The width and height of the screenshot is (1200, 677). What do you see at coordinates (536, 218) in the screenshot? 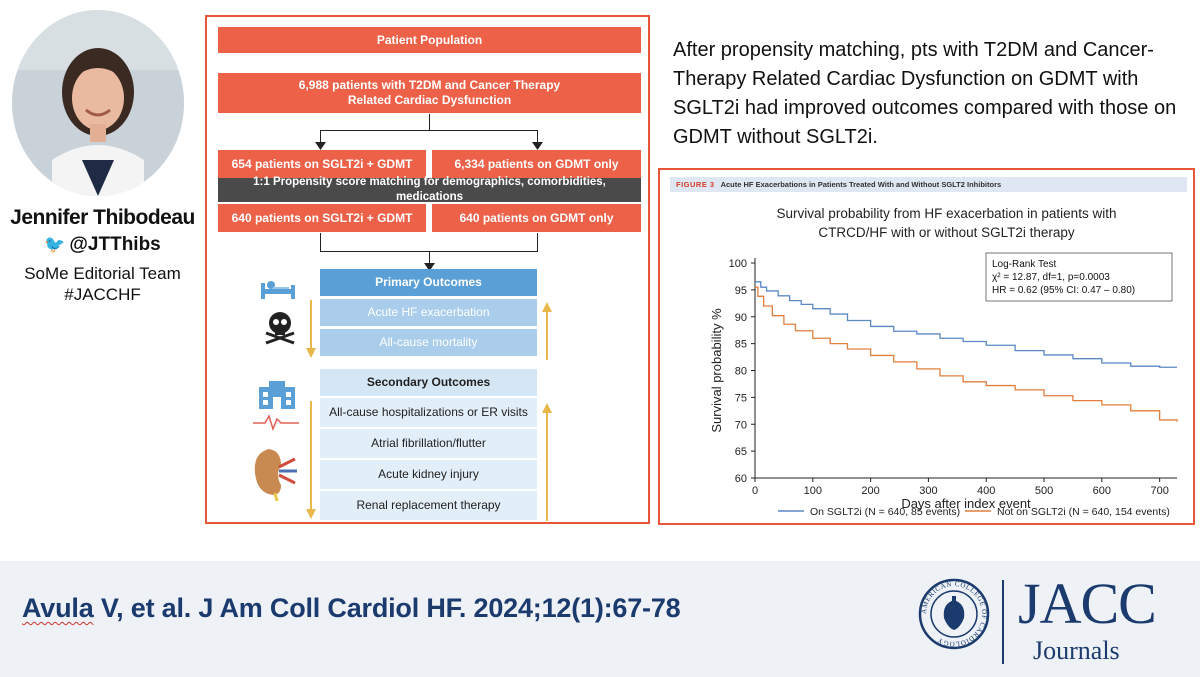
I see `right-matched-box: 640 patients on GDMT only` at bounding box center [536, 218].